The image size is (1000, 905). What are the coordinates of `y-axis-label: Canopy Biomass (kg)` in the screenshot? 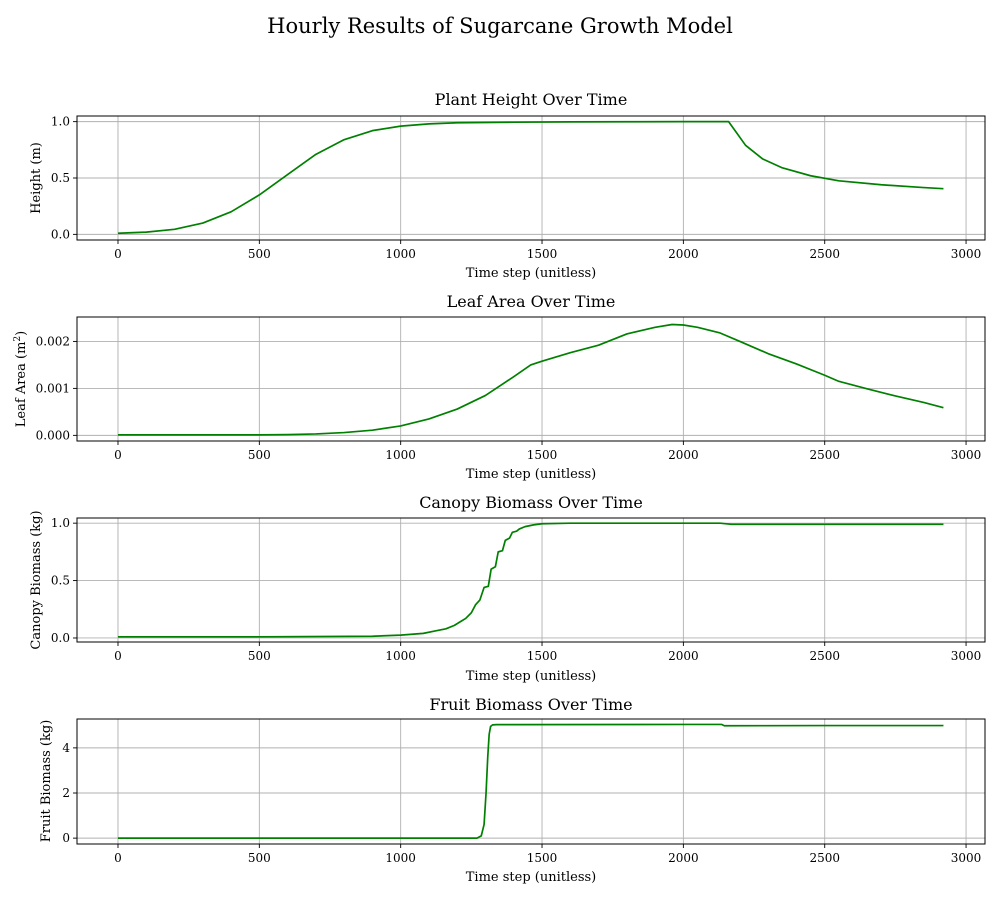 It's located at (36, 579).